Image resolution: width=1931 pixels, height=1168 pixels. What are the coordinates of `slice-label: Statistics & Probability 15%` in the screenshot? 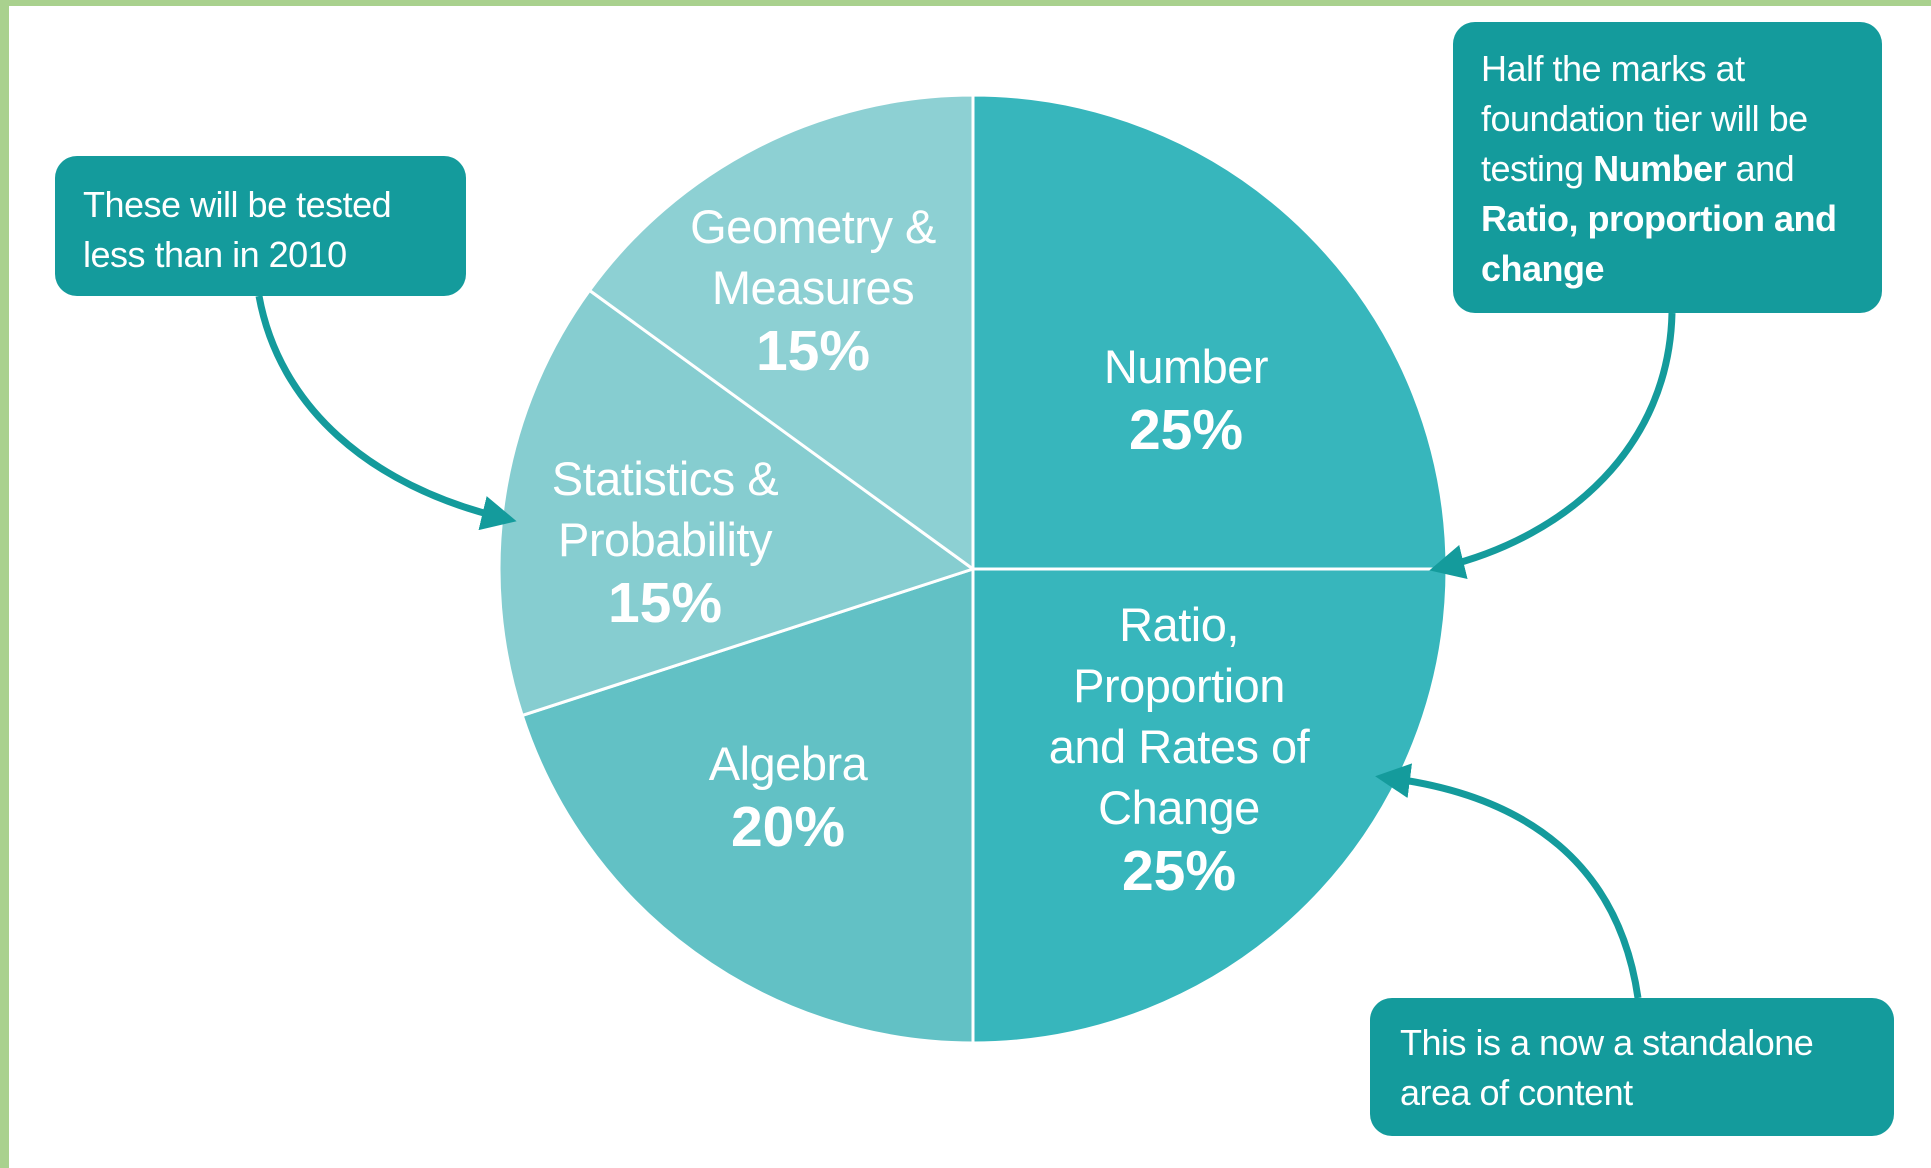 It's located at (665, 542).